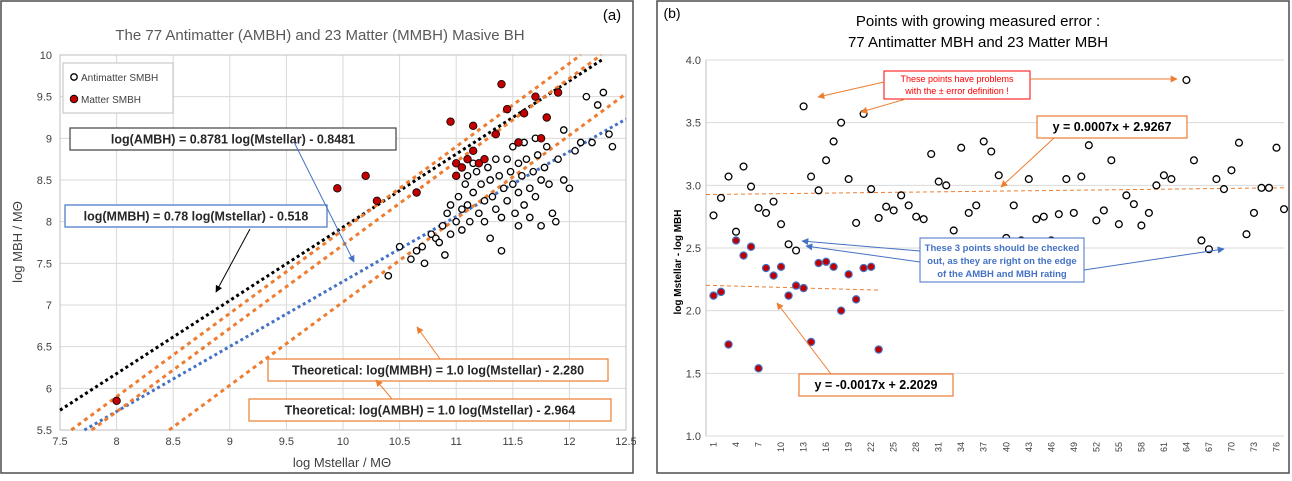 Image resolution: width=1292 pixels, height=481 pixels. I want to click on check-note-line: out, as they are right on the edge, so click(1001, 261).